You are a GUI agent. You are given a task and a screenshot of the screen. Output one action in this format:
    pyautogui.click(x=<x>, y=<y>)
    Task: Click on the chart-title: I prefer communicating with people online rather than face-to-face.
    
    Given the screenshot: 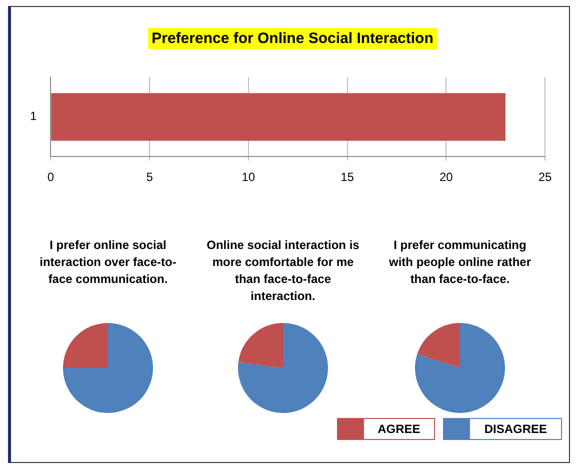 What is the action you would take?
    pyautogui.click(x=460, y=262)
    